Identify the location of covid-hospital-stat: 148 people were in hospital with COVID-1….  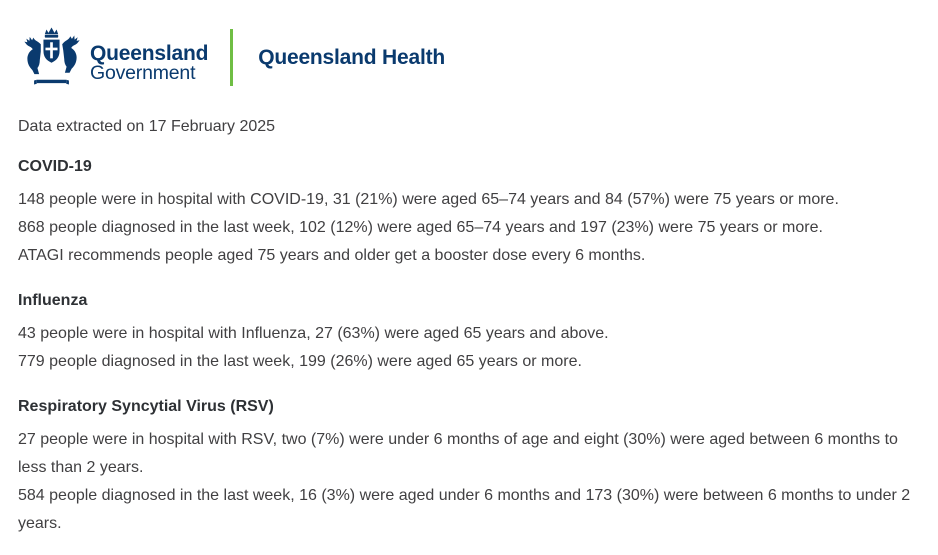
(428, 199).